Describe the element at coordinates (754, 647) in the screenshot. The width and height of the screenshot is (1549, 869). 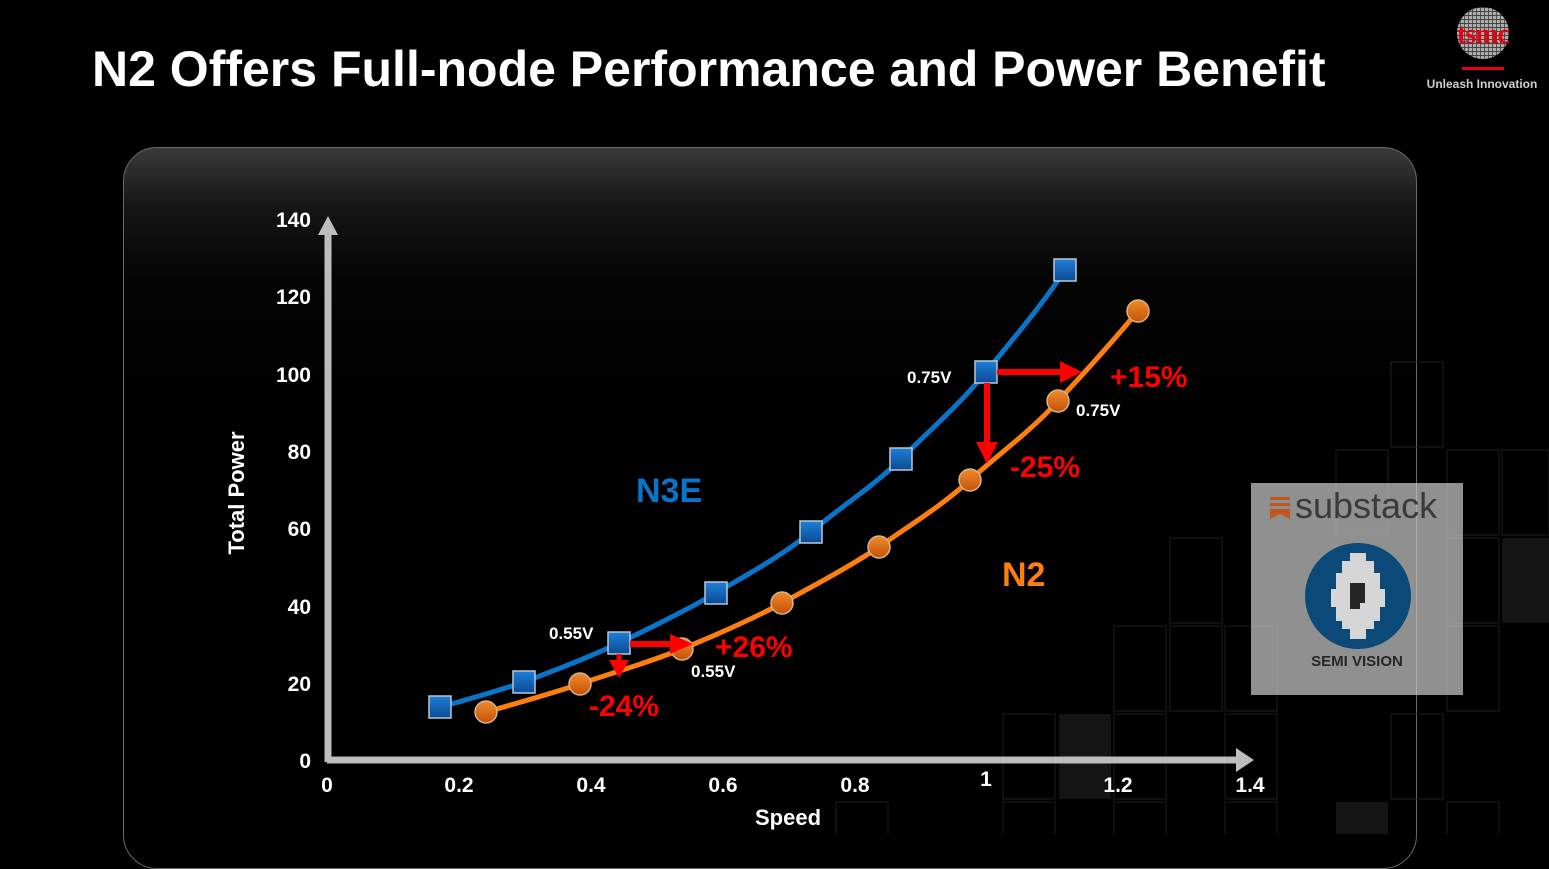
I see `speed-gain-055v: +26%` at that location.